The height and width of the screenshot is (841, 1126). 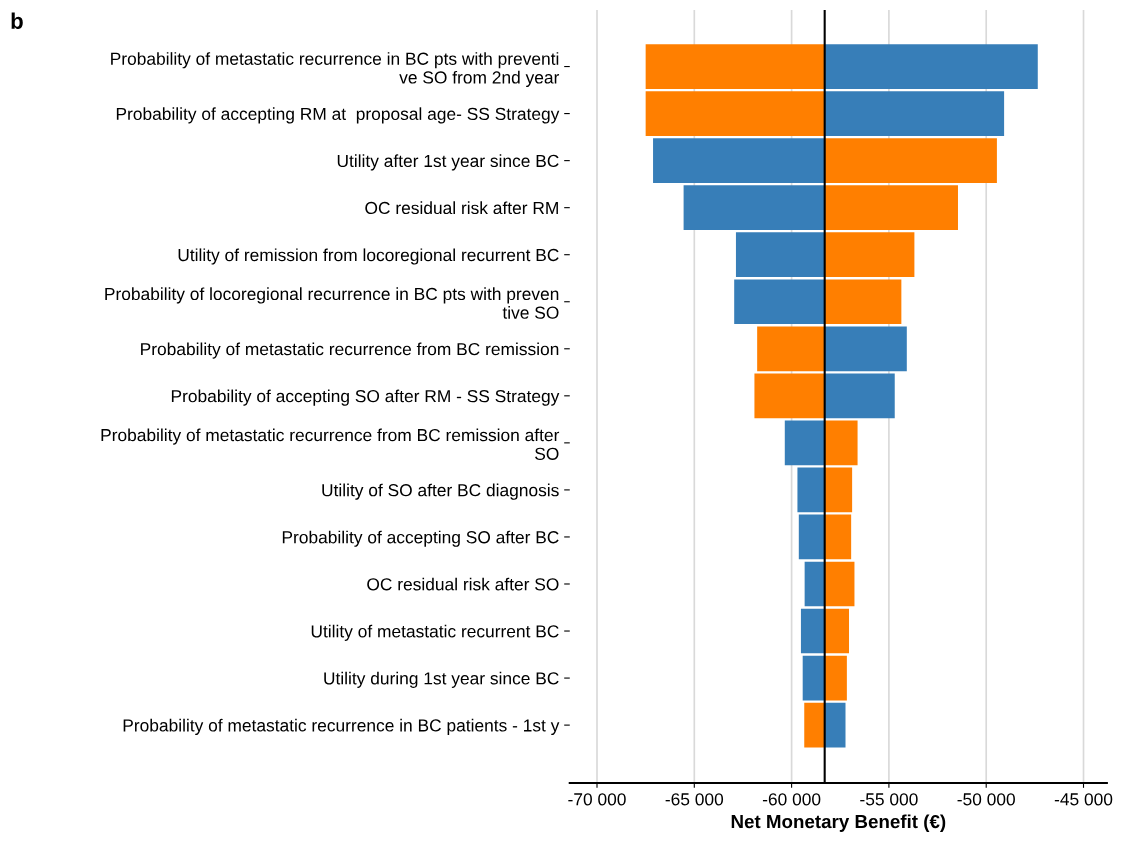 I want to click on y-tick-label: Probability of metastatic recurrence from BC remission after SO, so click(x=330, y=444).